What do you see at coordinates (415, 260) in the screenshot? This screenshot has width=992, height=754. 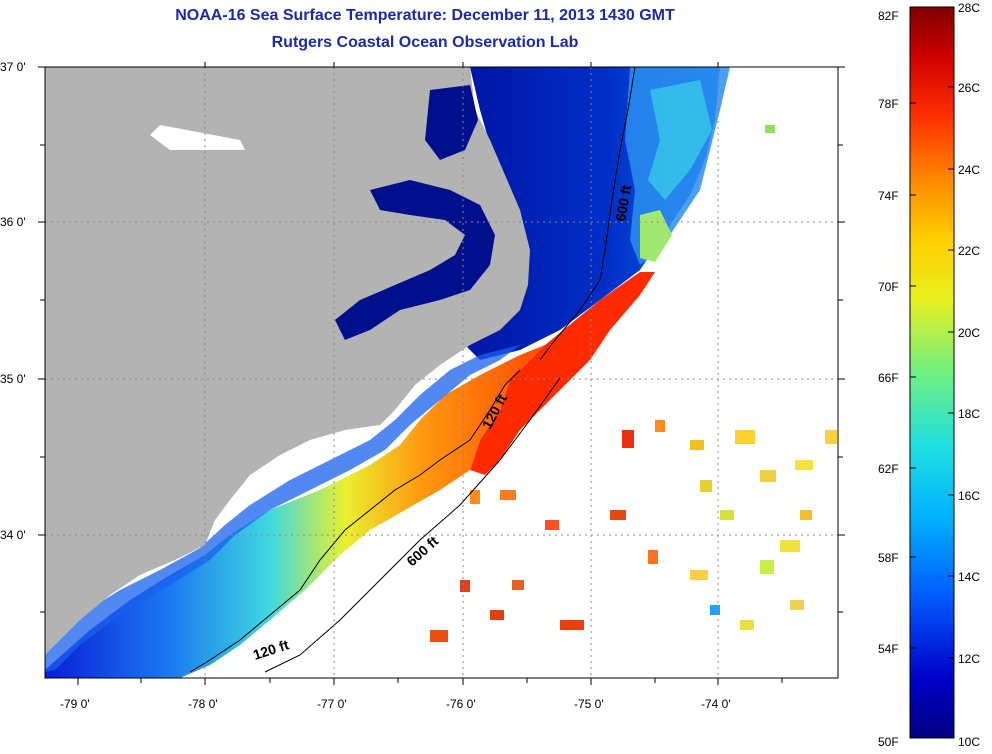 I see `pamlico-sound` at bounding box center [415, 260].